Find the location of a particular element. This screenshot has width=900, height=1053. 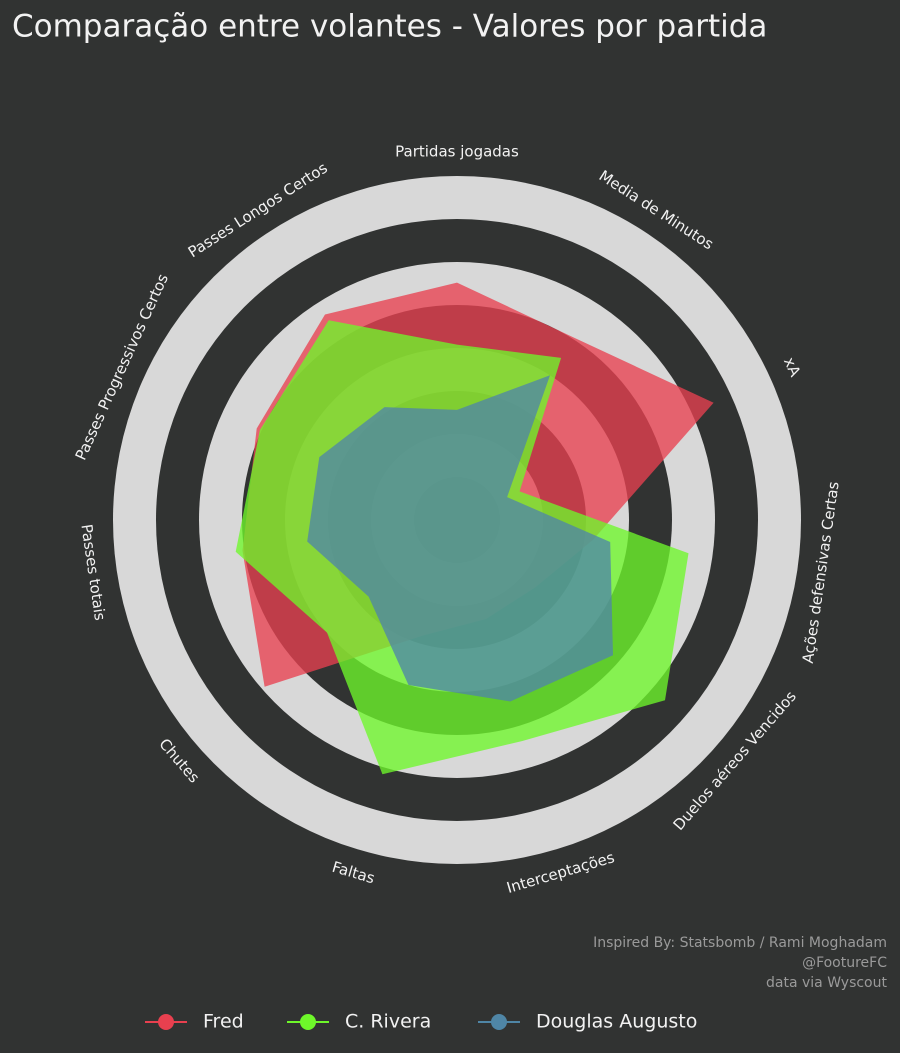

credit: data via Wyscout is located at coordinates (827, 983).